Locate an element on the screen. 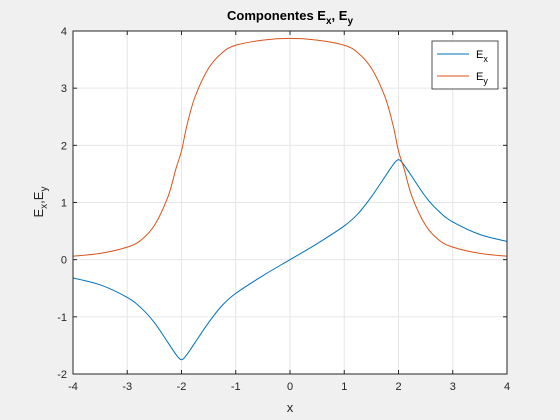 The height and width of the screenshot is (420, 560). y-tick-label: -1 is located at coordinates (62, 318).